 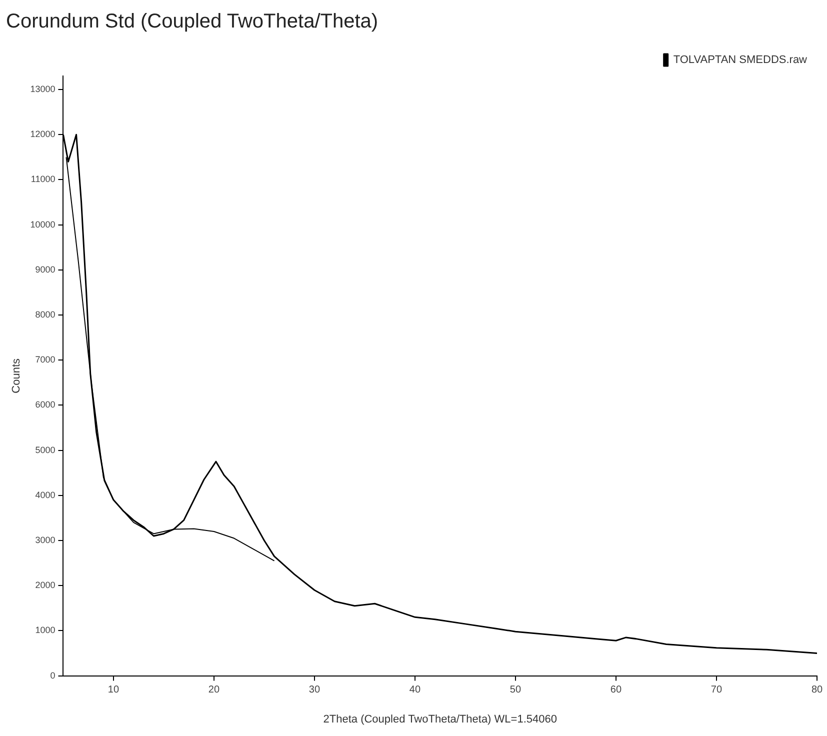 What do you see at coordinates (716, 690) in the screenshot?
I see `x-tick-label: 70` at bounding box center [716, 690].